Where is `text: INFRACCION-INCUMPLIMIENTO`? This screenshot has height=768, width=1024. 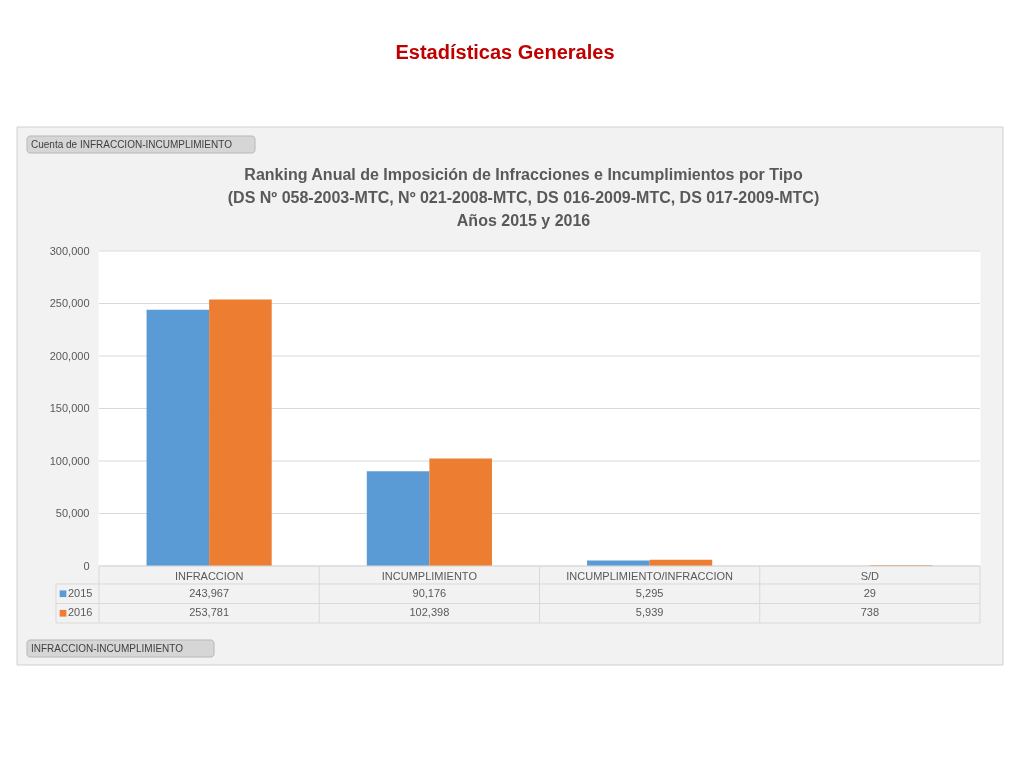 text: INFRACCION-INCUMPLIMIENTO is located at coordinates (107, 648).